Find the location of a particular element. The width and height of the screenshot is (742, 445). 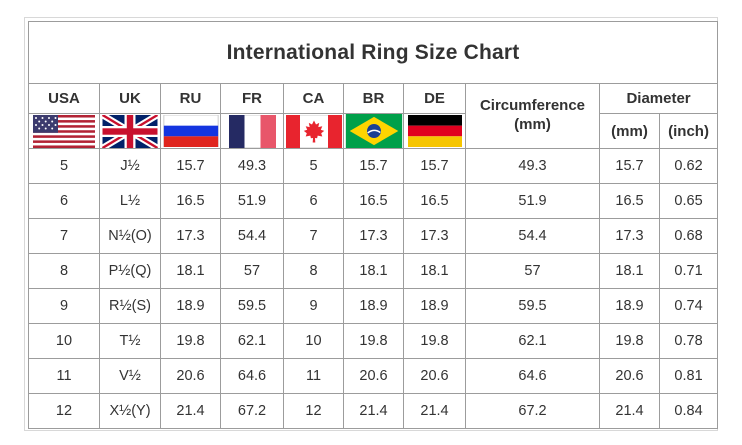

column-header-diameter: Diameter is located at coordinates (658, 98).